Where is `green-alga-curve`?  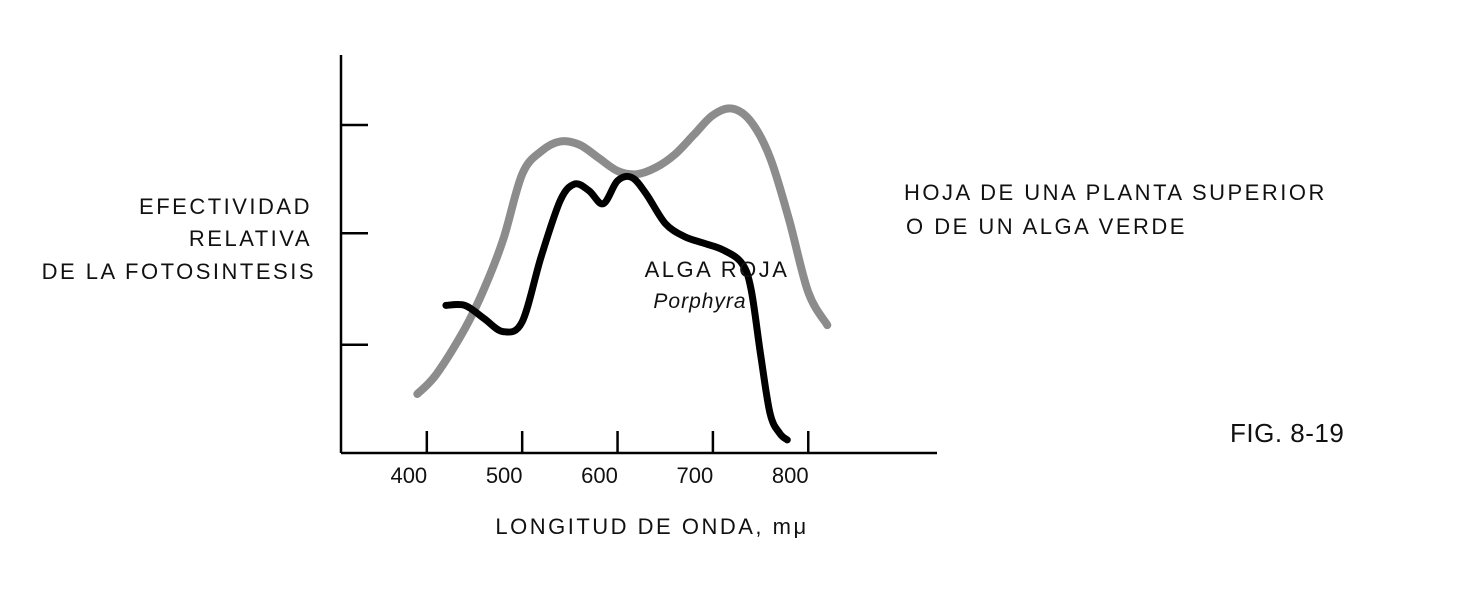 green-alga-curve is located at coordinates (622, 251).